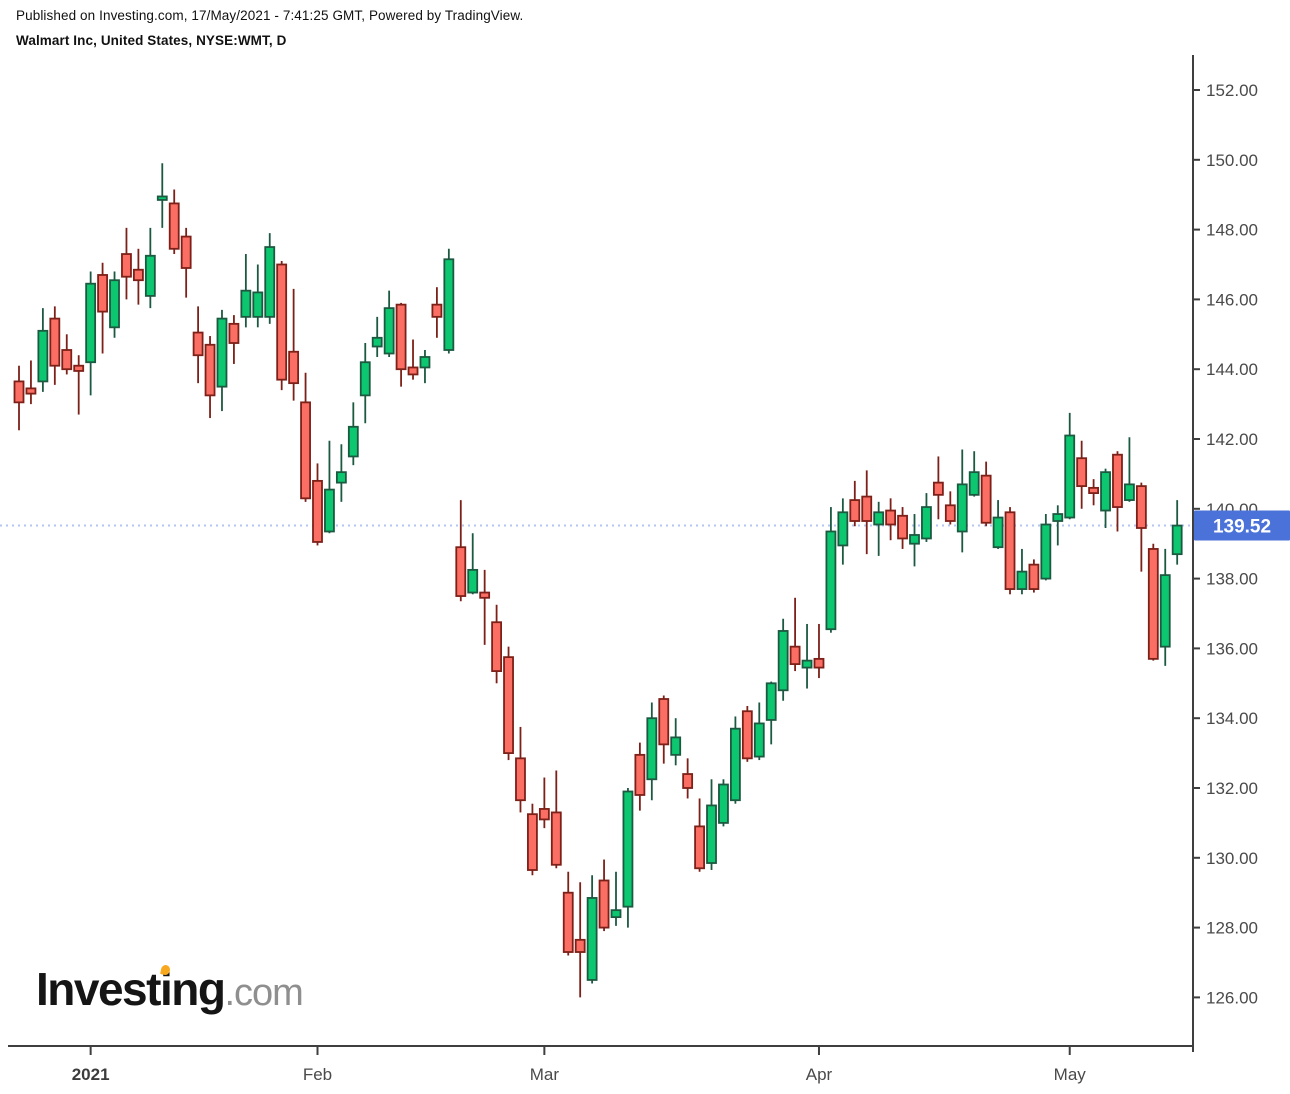  I want to click on time-tick-label: Feb, so click(317, 1074).